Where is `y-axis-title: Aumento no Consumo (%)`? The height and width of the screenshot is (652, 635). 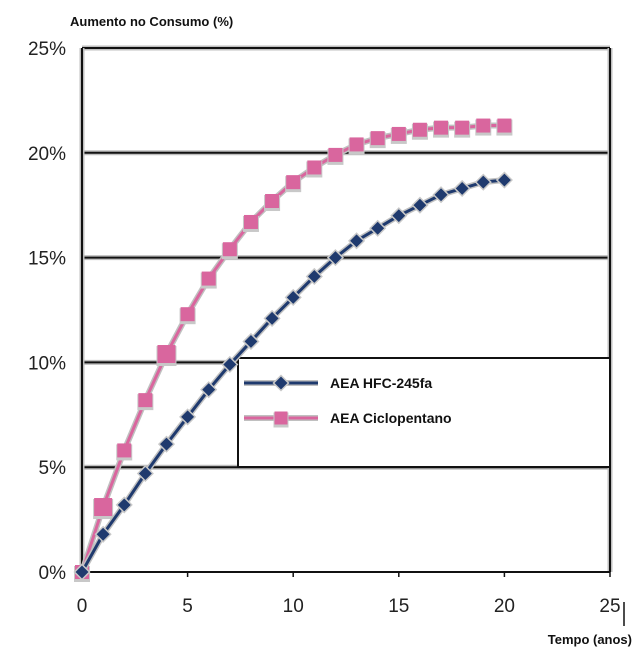 y-axis-title: Aumento no Consumo (%) is located at coordinates (151, 21).